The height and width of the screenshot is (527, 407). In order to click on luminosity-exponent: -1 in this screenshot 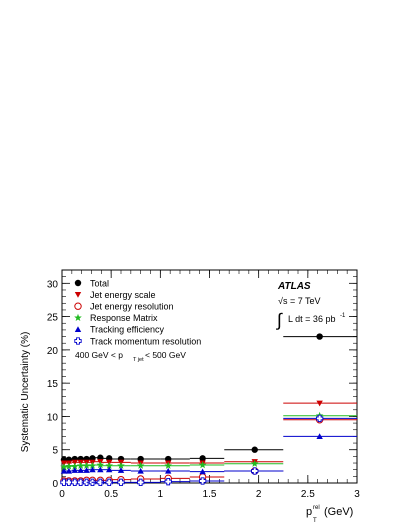, I will do `click(343, 316)`.